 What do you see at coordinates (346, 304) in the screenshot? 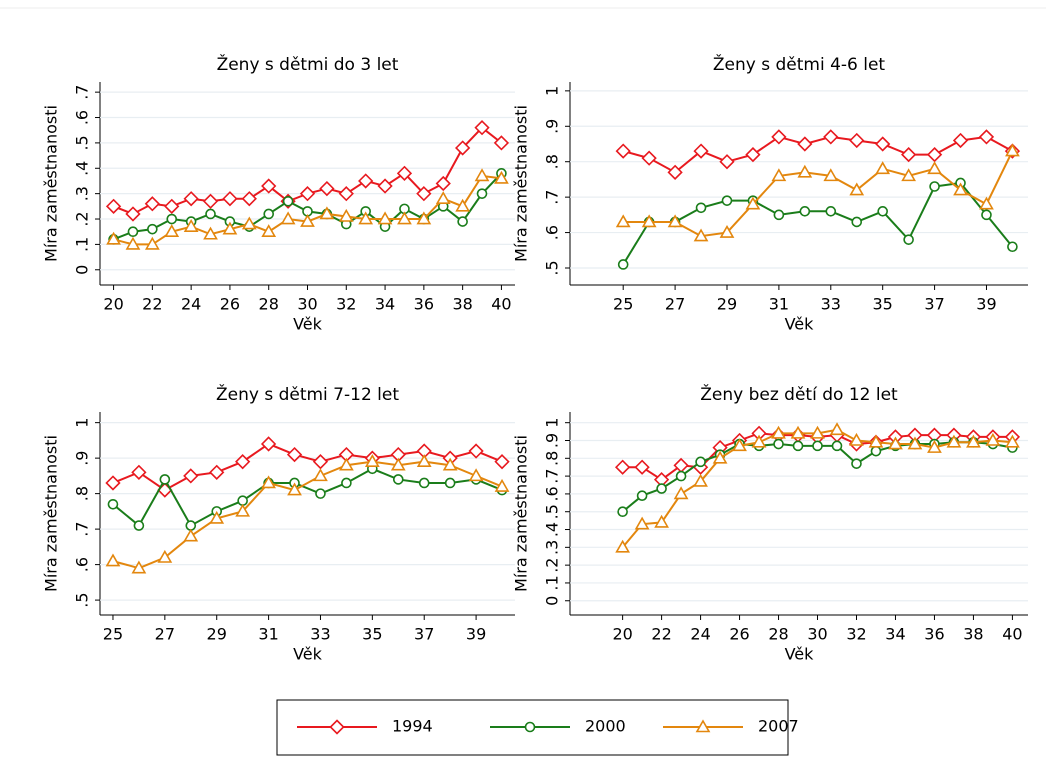
I see `x-tick-label: 32` at bounding box center [346, 304].